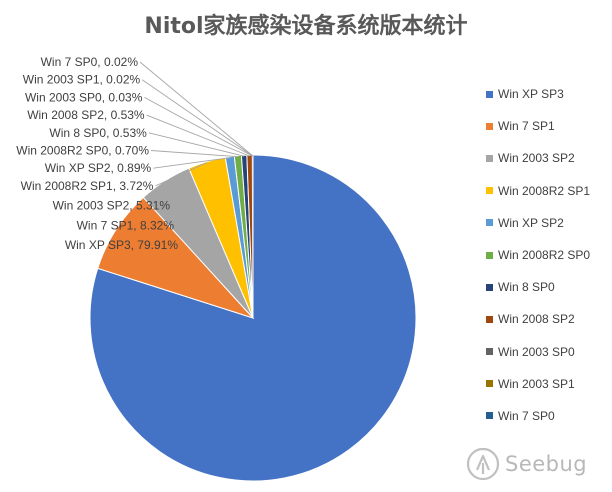 This screenshot has width=612, height=492. Describe the element at coordinates (526, 415) in the screenshot. I see `legend-label: Win 7 SP0` at that location.